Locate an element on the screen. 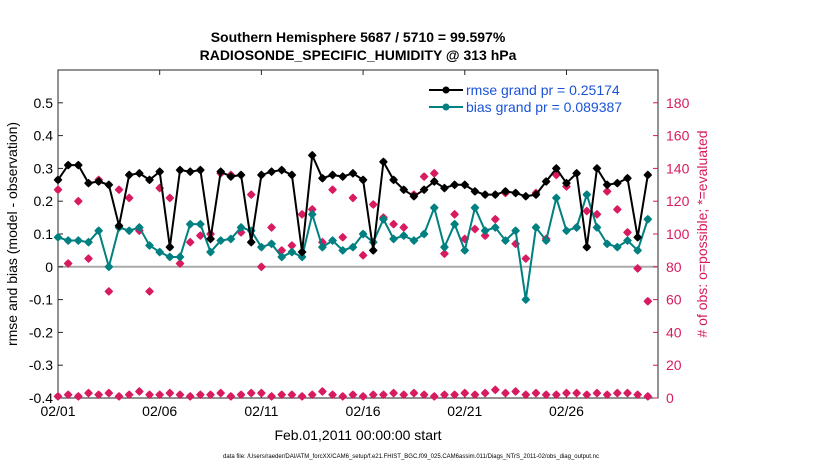 Image resolution: width=830 pixels, height=470 pixels. y-axis-ticks: -0.4 -0.3 -0.2 -0.1 0 0.1 0.2 0.3 0.4 0.5 is located at coordinates (46, 250).